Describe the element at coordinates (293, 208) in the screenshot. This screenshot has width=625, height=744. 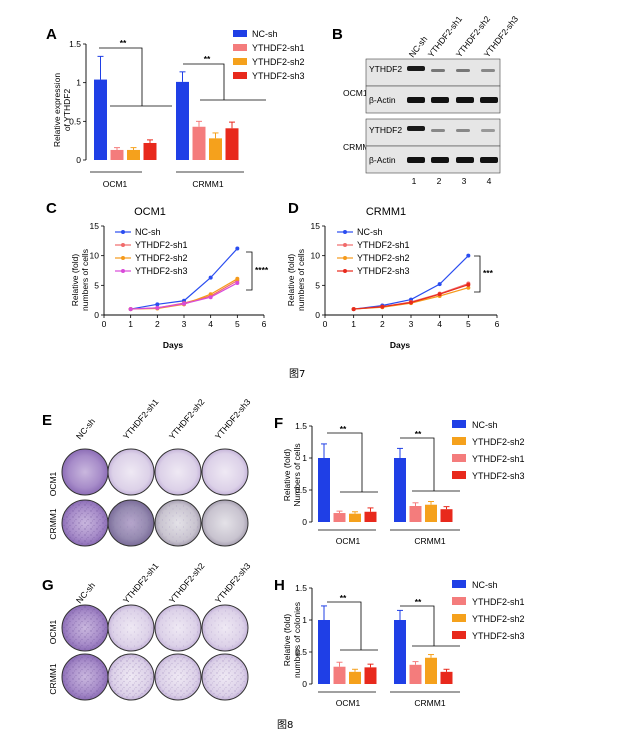
I see `panel-letter-d: D` at that location.